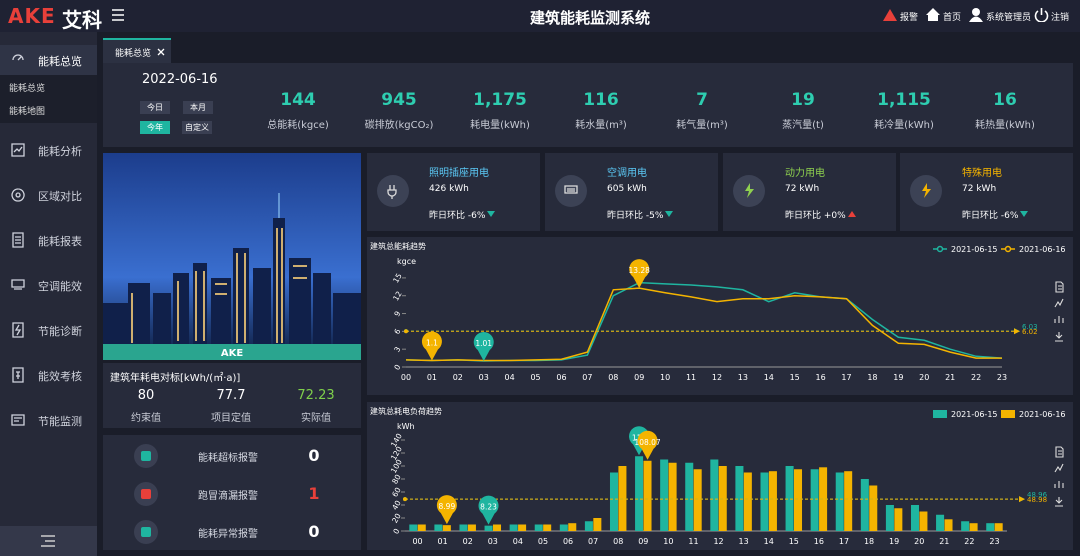 Image resolution: width=1080 pixels, height=556 pixels. What do you see at coordinates (48, 285) in the screenshot?
I see `menu-item: 空调能效` at bounding box center [48, 285].